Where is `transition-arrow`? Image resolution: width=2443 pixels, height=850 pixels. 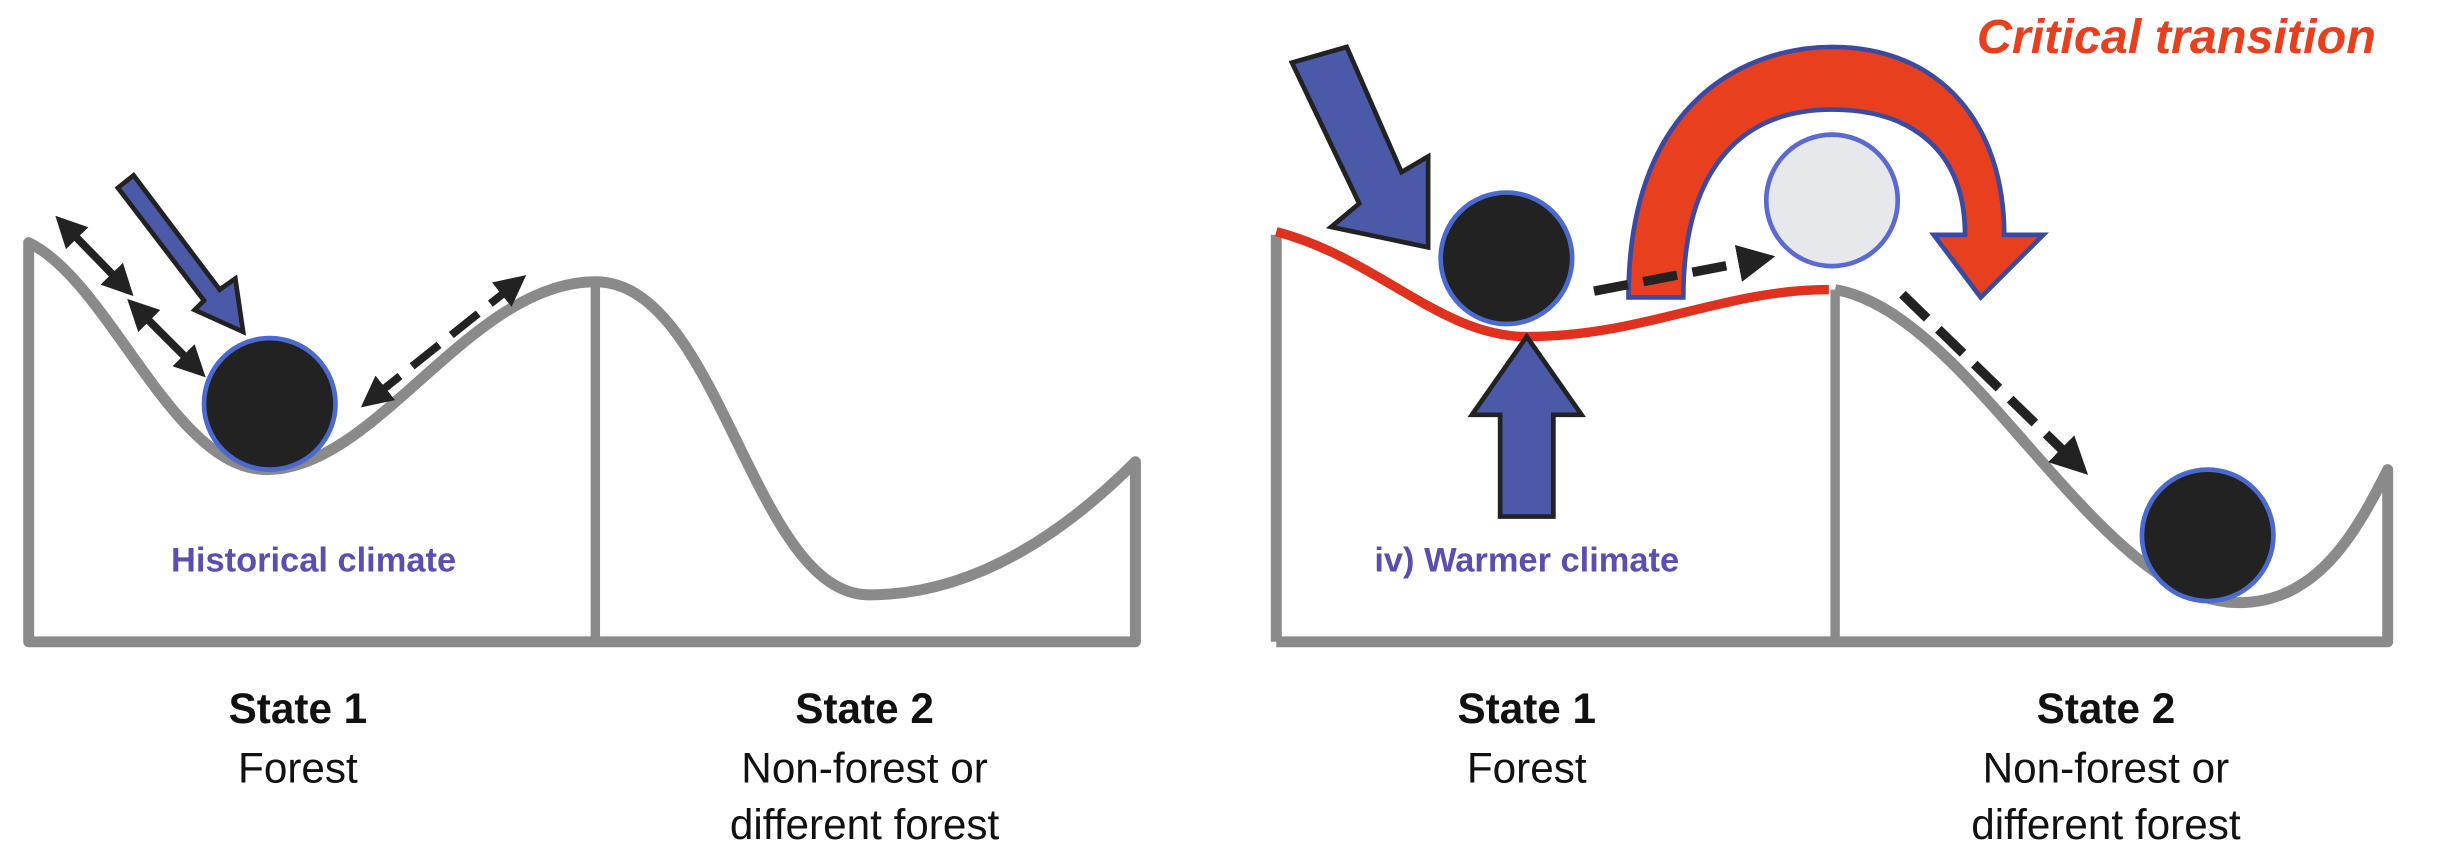
transition-arrow is located at coordinates (1837, 172).